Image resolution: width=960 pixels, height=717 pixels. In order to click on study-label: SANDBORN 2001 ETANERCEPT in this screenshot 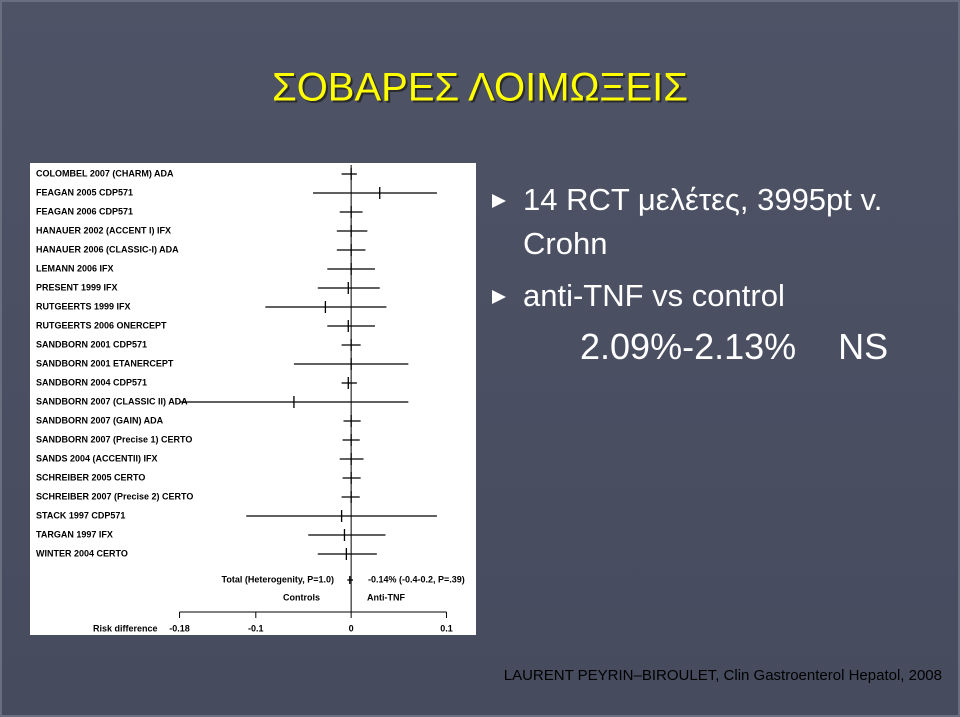, I will do `click(105, 363)`.